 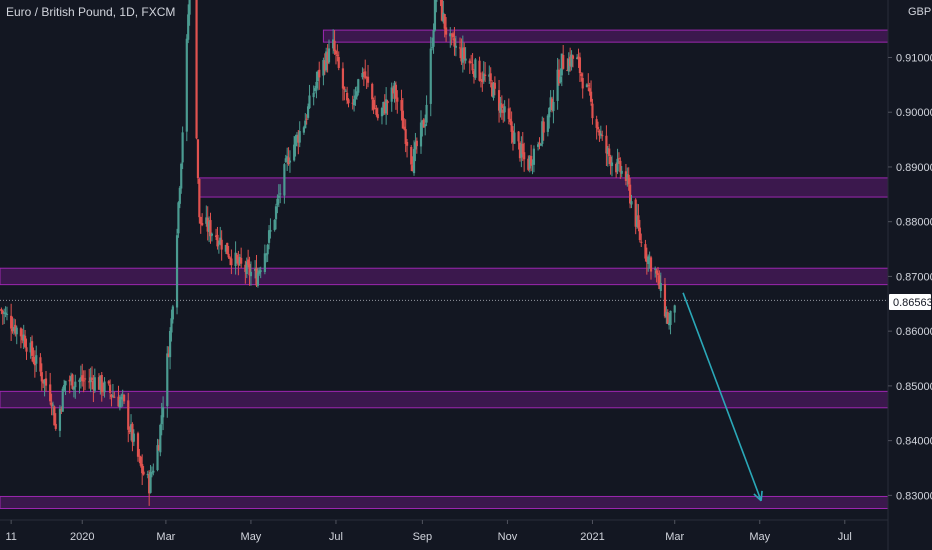 What do you see at coordinates (845, 537) in the screenshot?
I see `x-tick-label: Jul` at bounding box center [845, 537].